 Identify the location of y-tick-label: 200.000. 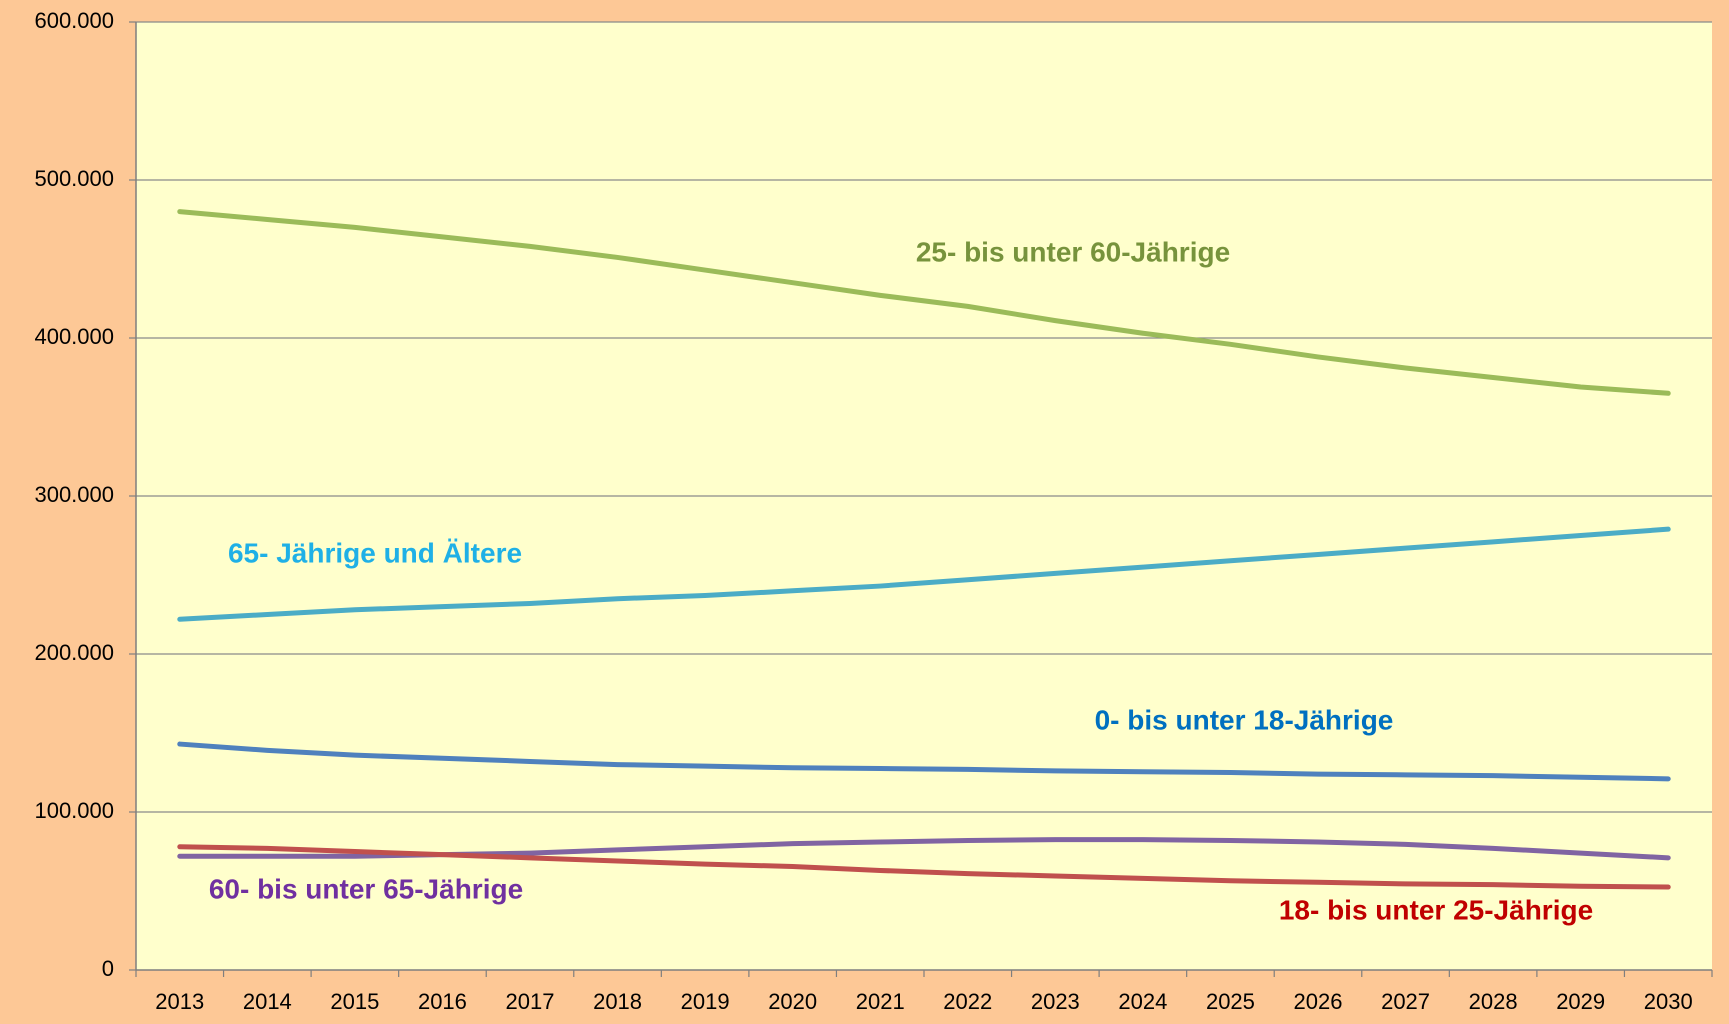
(74, 652).